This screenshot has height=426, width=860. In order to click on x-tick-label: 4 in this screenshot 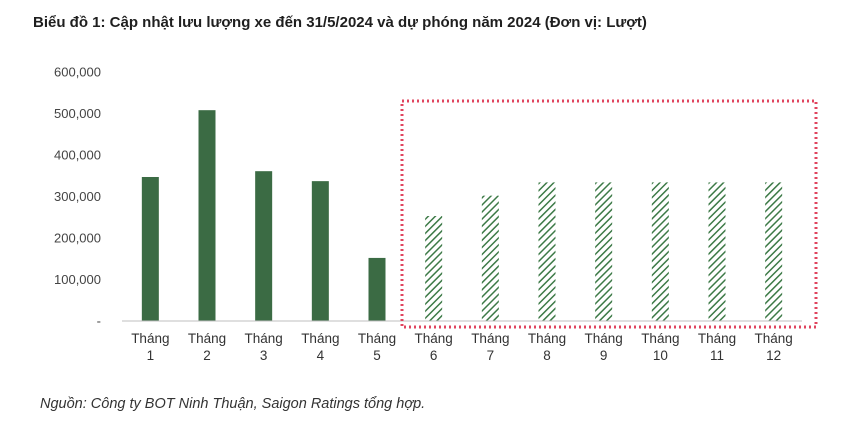, I will do `click(321, 355)`.